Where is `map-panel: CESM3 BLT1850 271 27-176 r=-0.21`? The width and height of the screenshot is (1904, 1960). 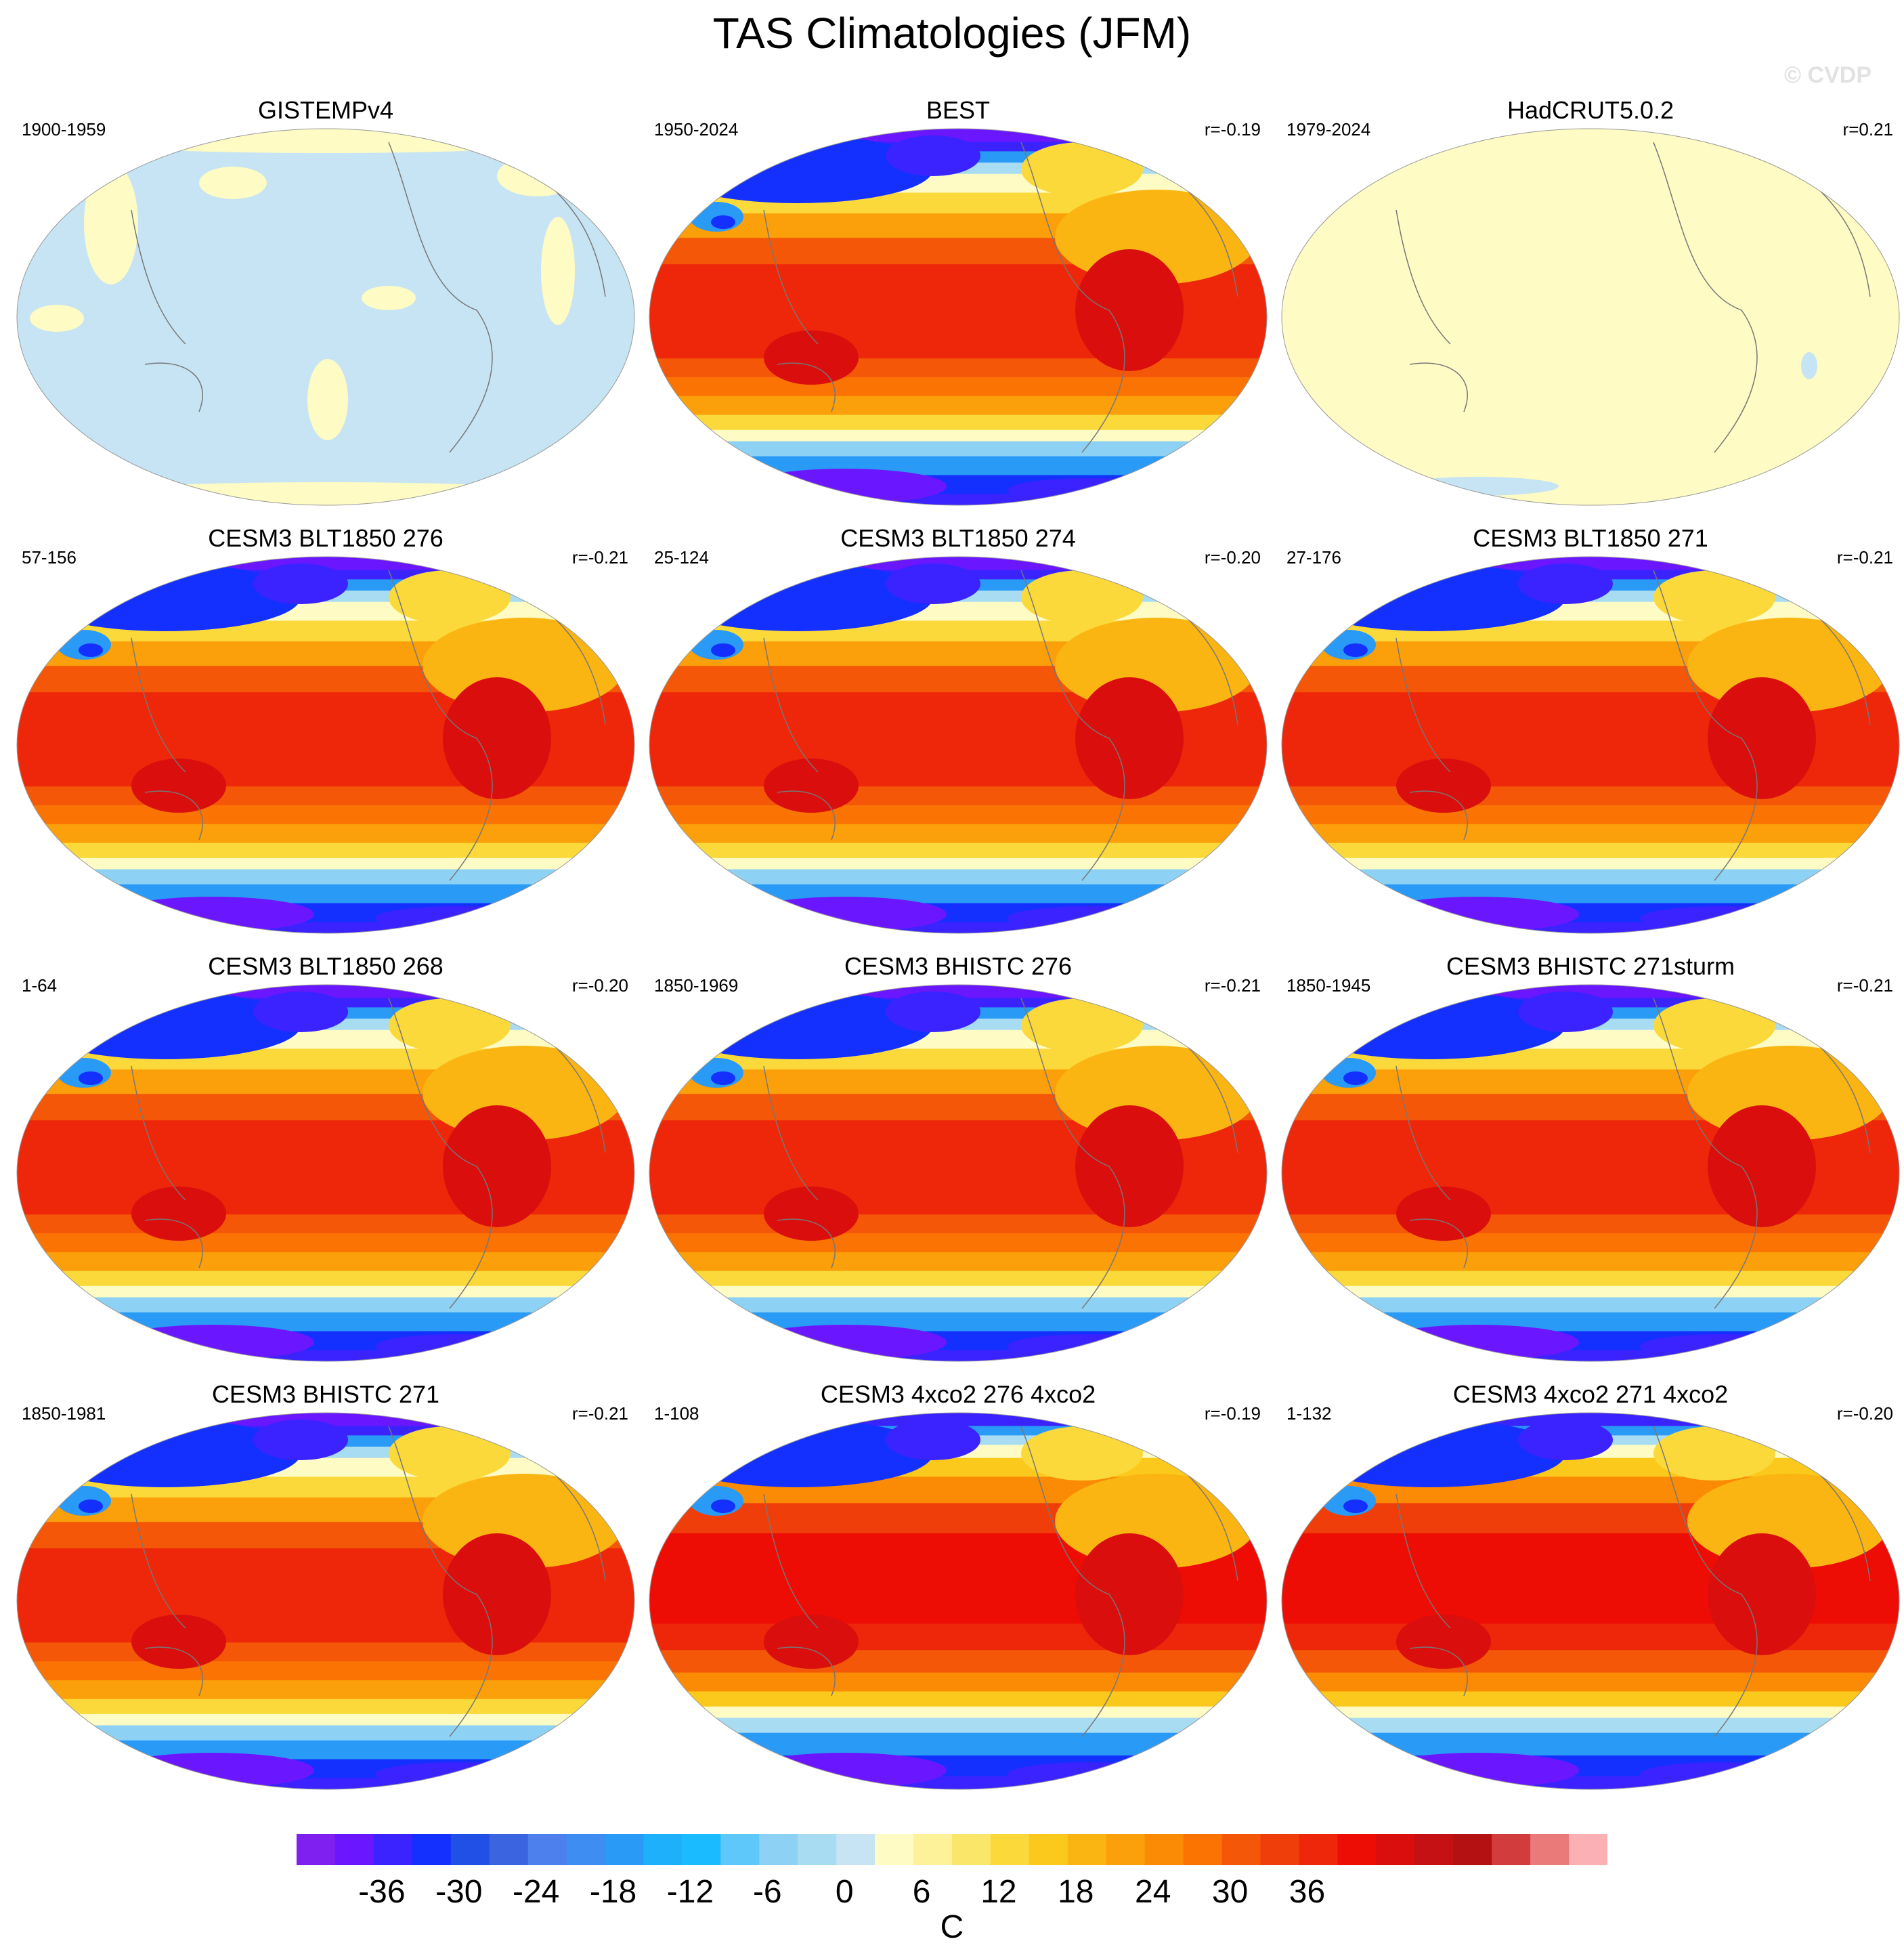
map-panel: CESM3 BLT1850 271 27-176 r=-0.21 is located at coordinates (1589, 738).